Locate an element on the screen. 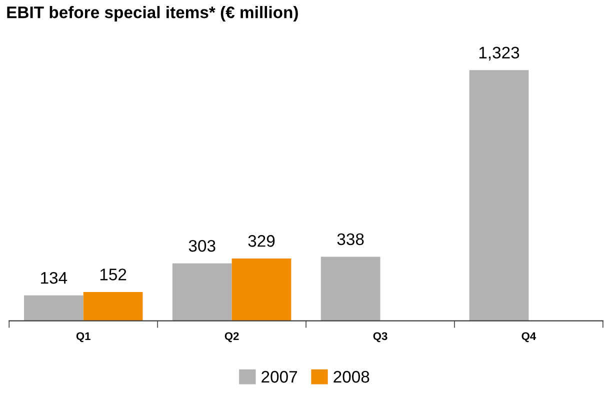 This screenshot has width=609, height=401. legend-label: 2008 is located at coordinates (352, 376).